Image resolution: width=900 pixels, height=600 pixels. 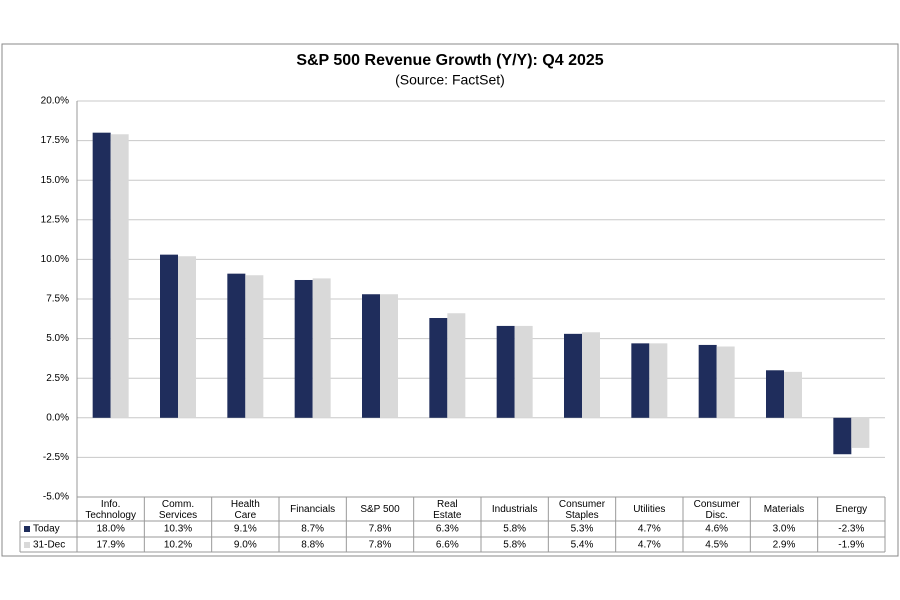 What do you see at coordinates (57, 299) in the screenshot?
I see `y-tick-label: 7.5%` at bounding box center [57, 299].